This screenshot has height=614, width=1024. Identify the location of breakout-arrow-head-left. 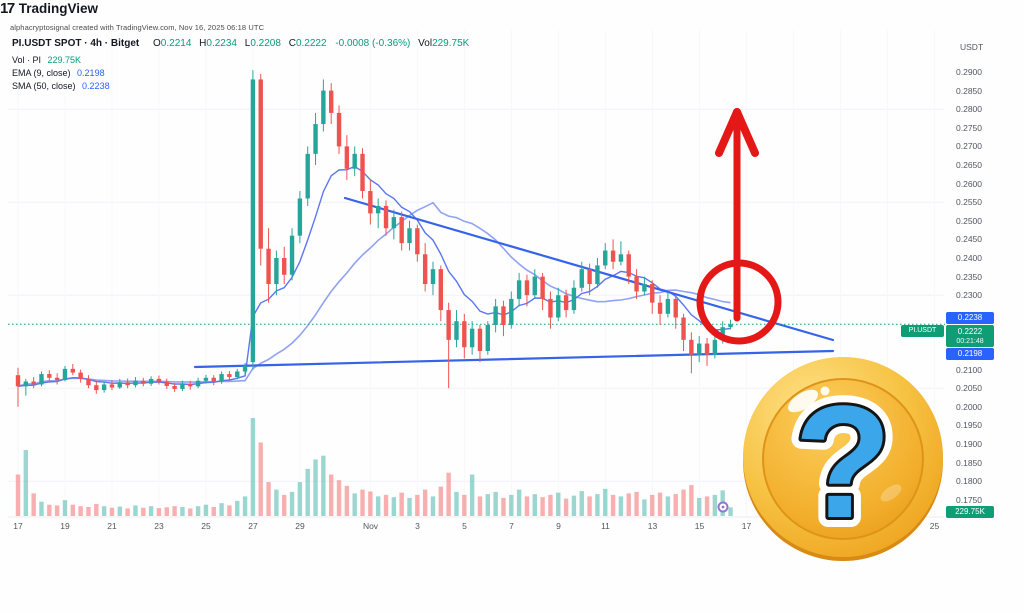
(728, 132).